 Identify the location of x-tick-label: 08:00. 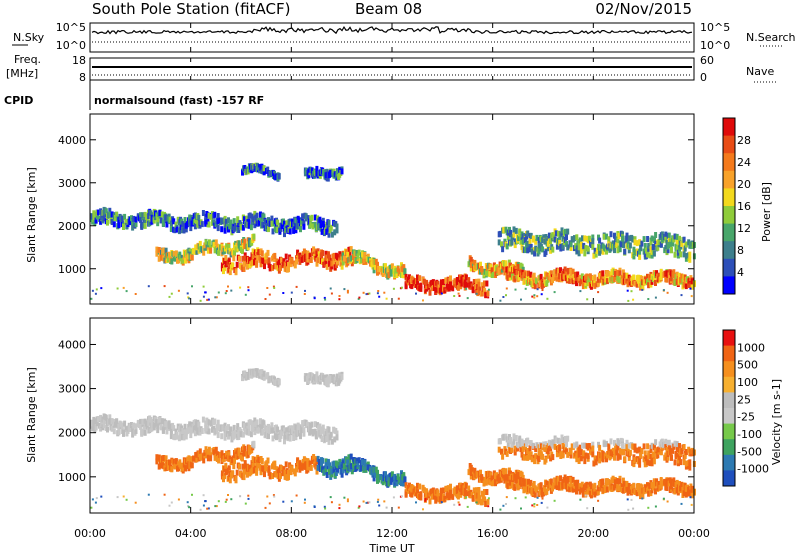
(291, 533).